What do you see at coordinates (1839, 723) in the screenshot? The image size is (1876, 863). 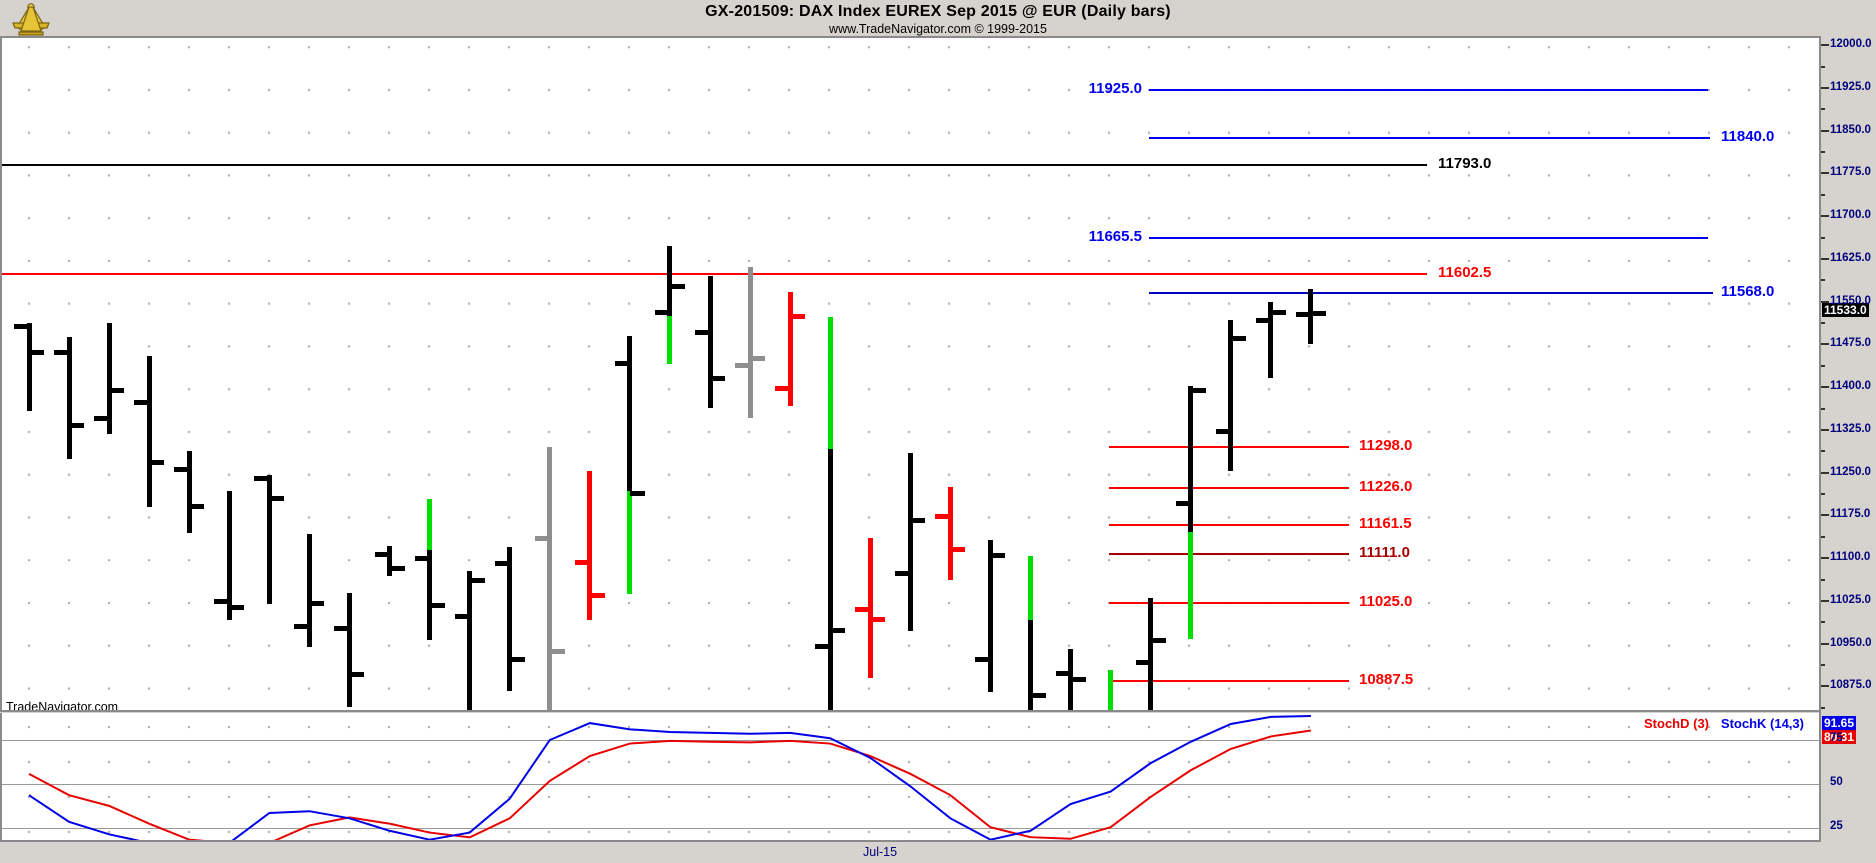 I see `stochk-value-badge: 91.65` at bounding box center [1839, 723].